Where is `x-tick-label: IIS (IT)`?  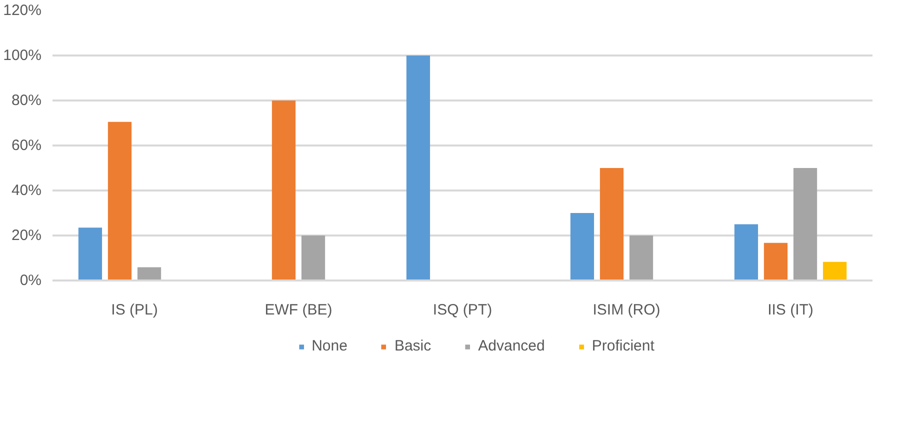 x-tick-label: IIS (IT) is located at coordinates (791, 310).